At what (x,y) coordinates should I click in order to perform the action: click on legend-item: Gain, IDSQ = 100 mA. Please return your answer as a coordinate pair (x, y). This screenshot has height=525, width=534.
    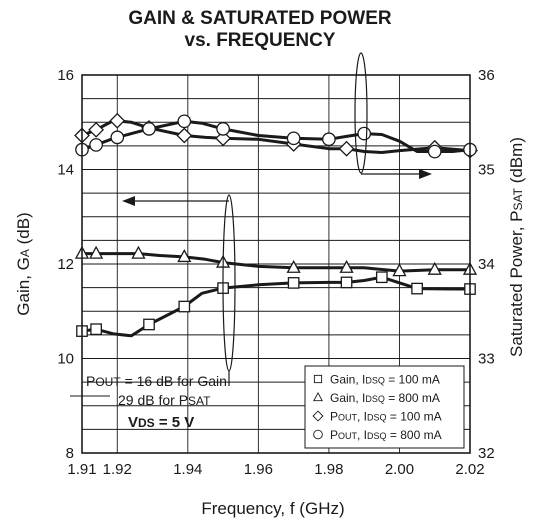
    Looking at the image, I should click on (376, 380).